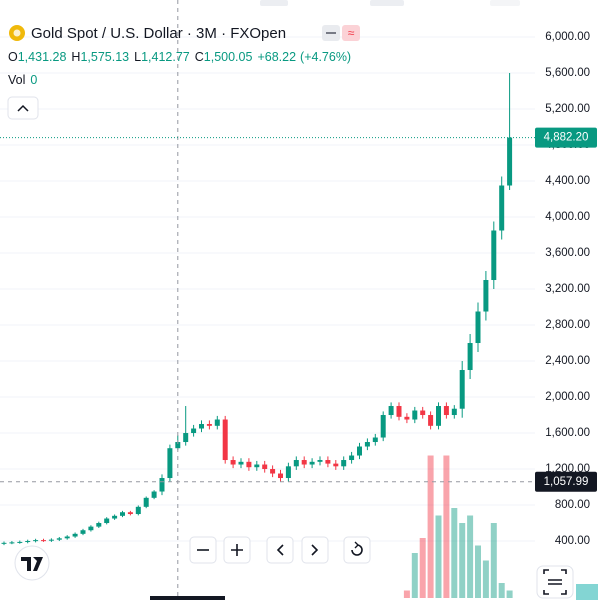 The image size is (600, 600). Describe the element at coordinates (325, 57) in the screenshot. I see `change-percent: (+4.76%)` at that location.